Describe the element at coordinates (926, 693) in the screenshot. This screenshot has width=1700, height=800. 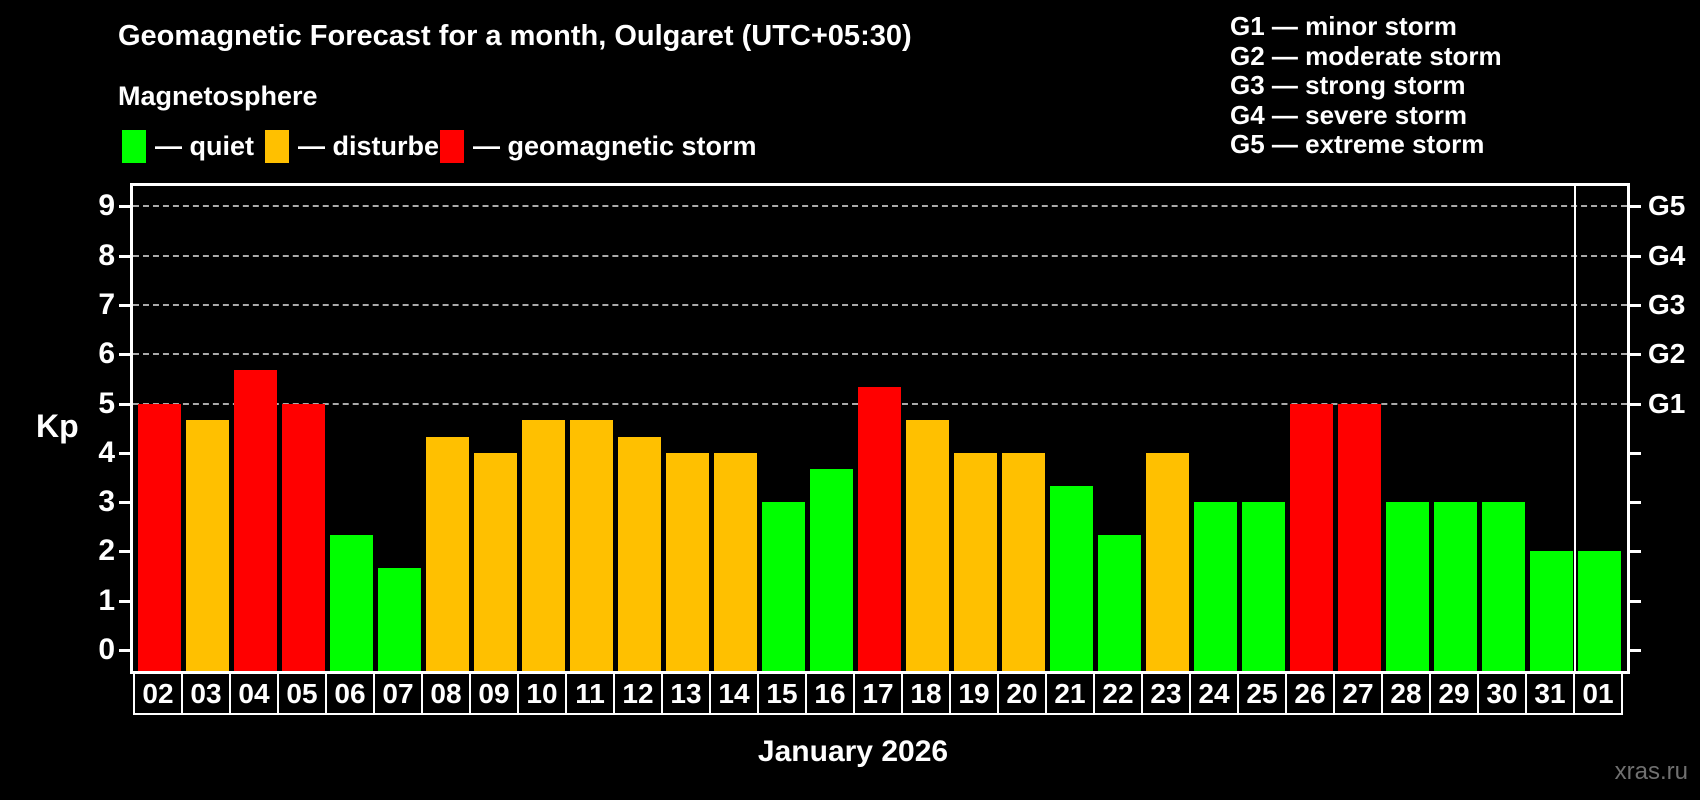
I see `day-label-18: 18` at that location.